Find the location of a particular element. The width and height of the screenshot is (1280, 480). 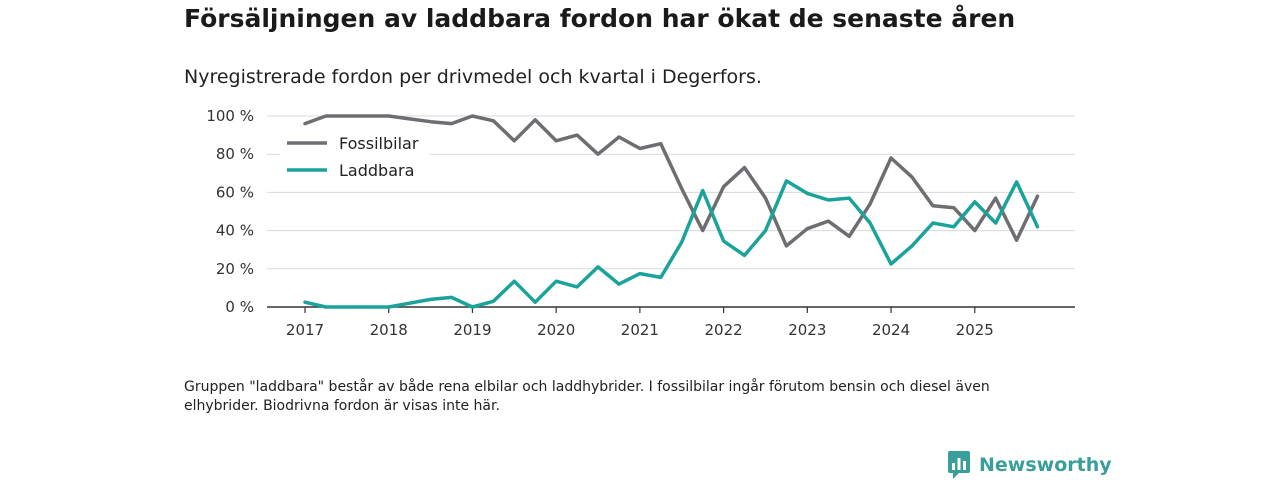

legend-background is located at coordinates (355, 158).